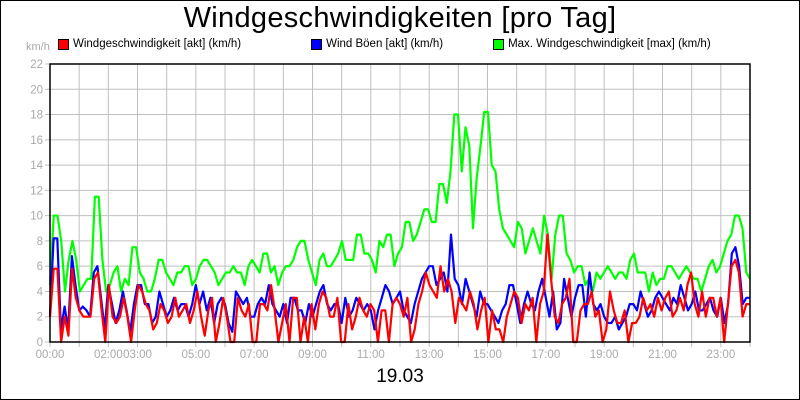 The image size is (800, 400). I want to click on legend-swatch-red-icon, so click(63, 44).